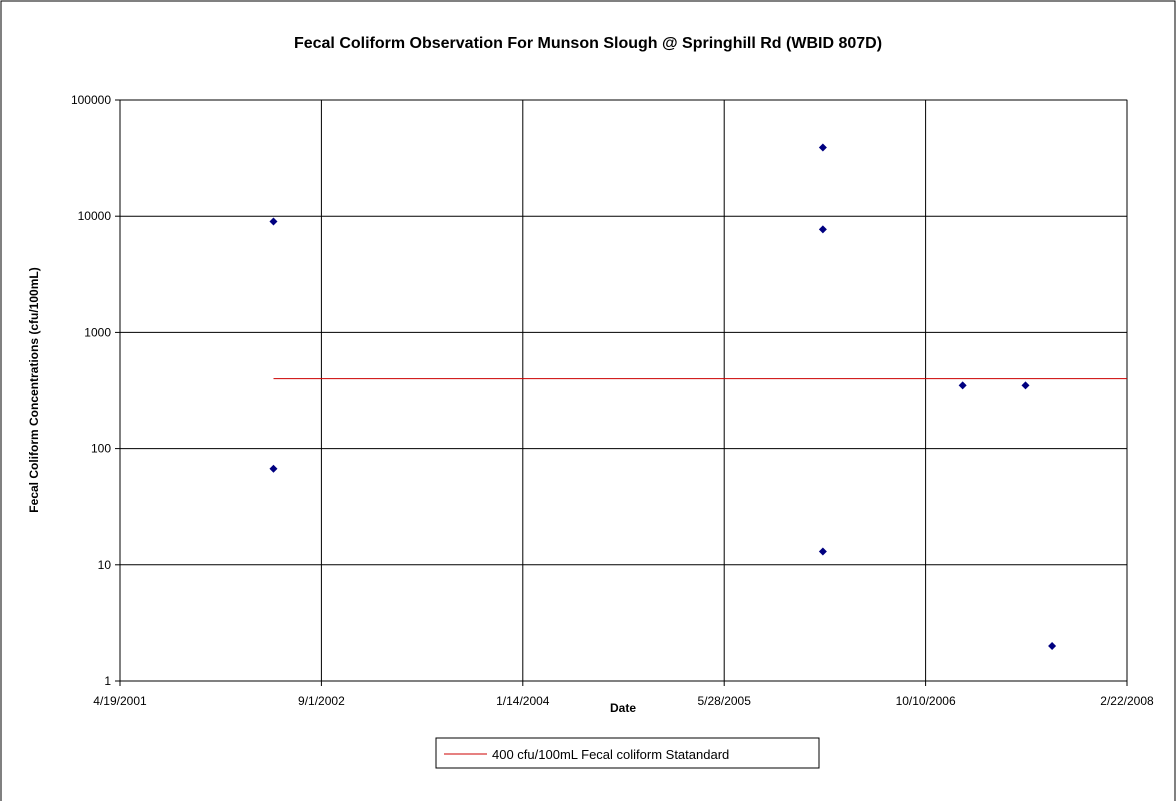  I want to click on y-tick-label: 10000, so click(95, 216).